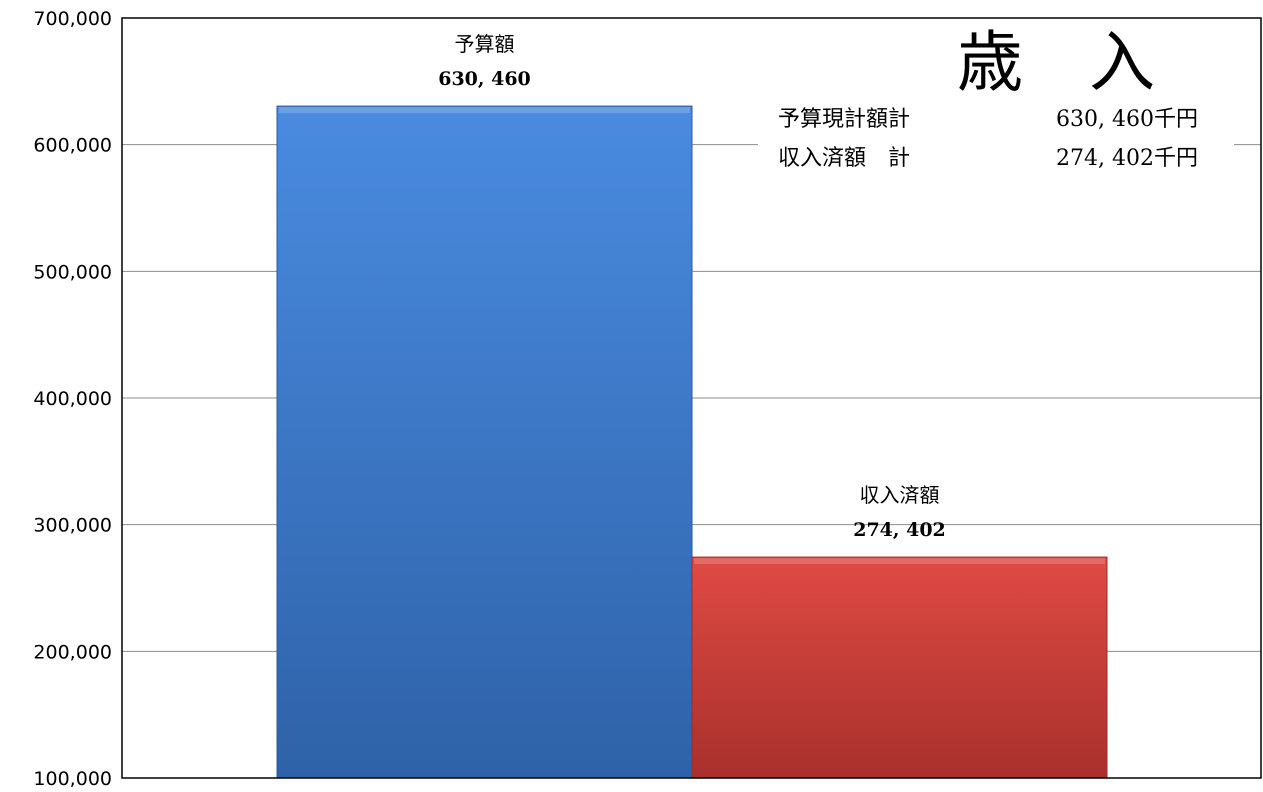 The height and width of the screenshot is (792, 1263). I want to click on y-tick-label: 400,000, so click(72, 399).